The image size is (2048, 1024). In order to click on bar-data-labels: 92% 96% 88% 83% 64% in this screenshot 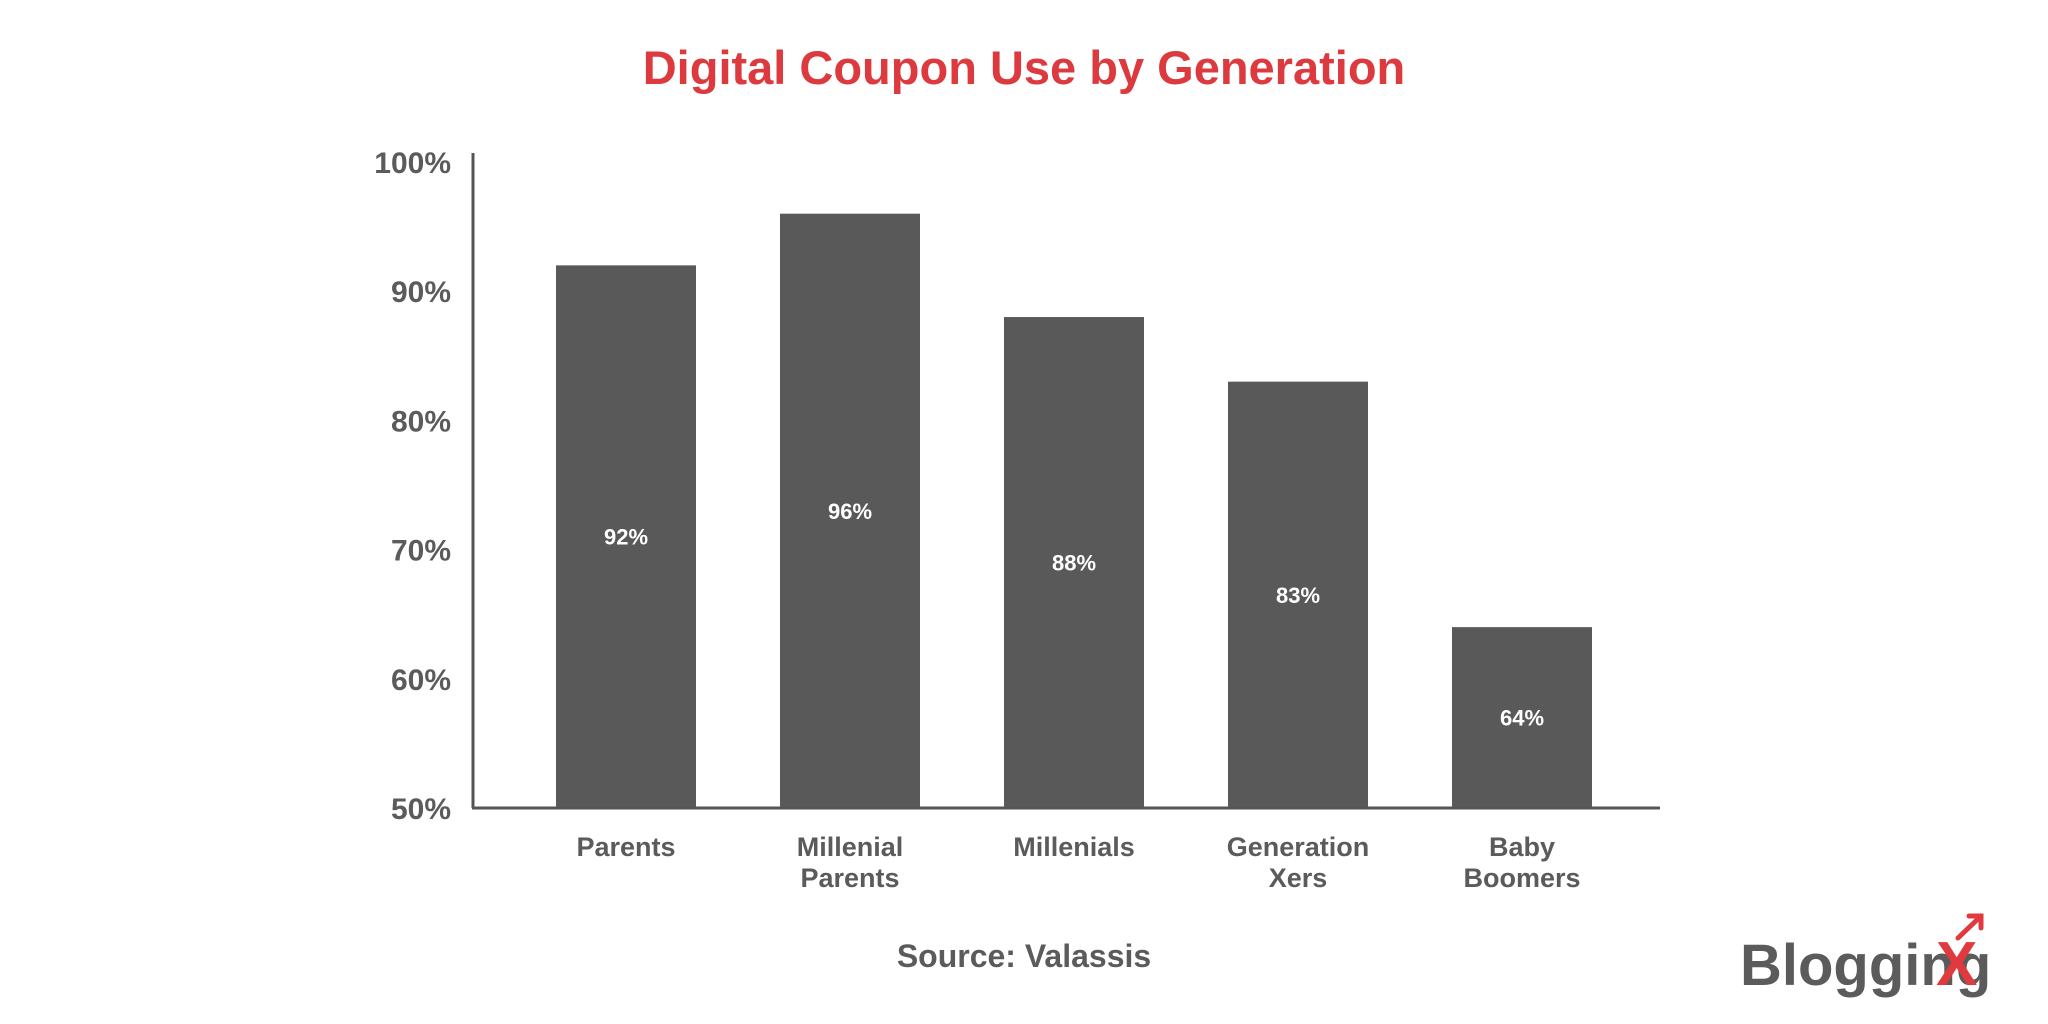, I will do `click(1074, 615)`.